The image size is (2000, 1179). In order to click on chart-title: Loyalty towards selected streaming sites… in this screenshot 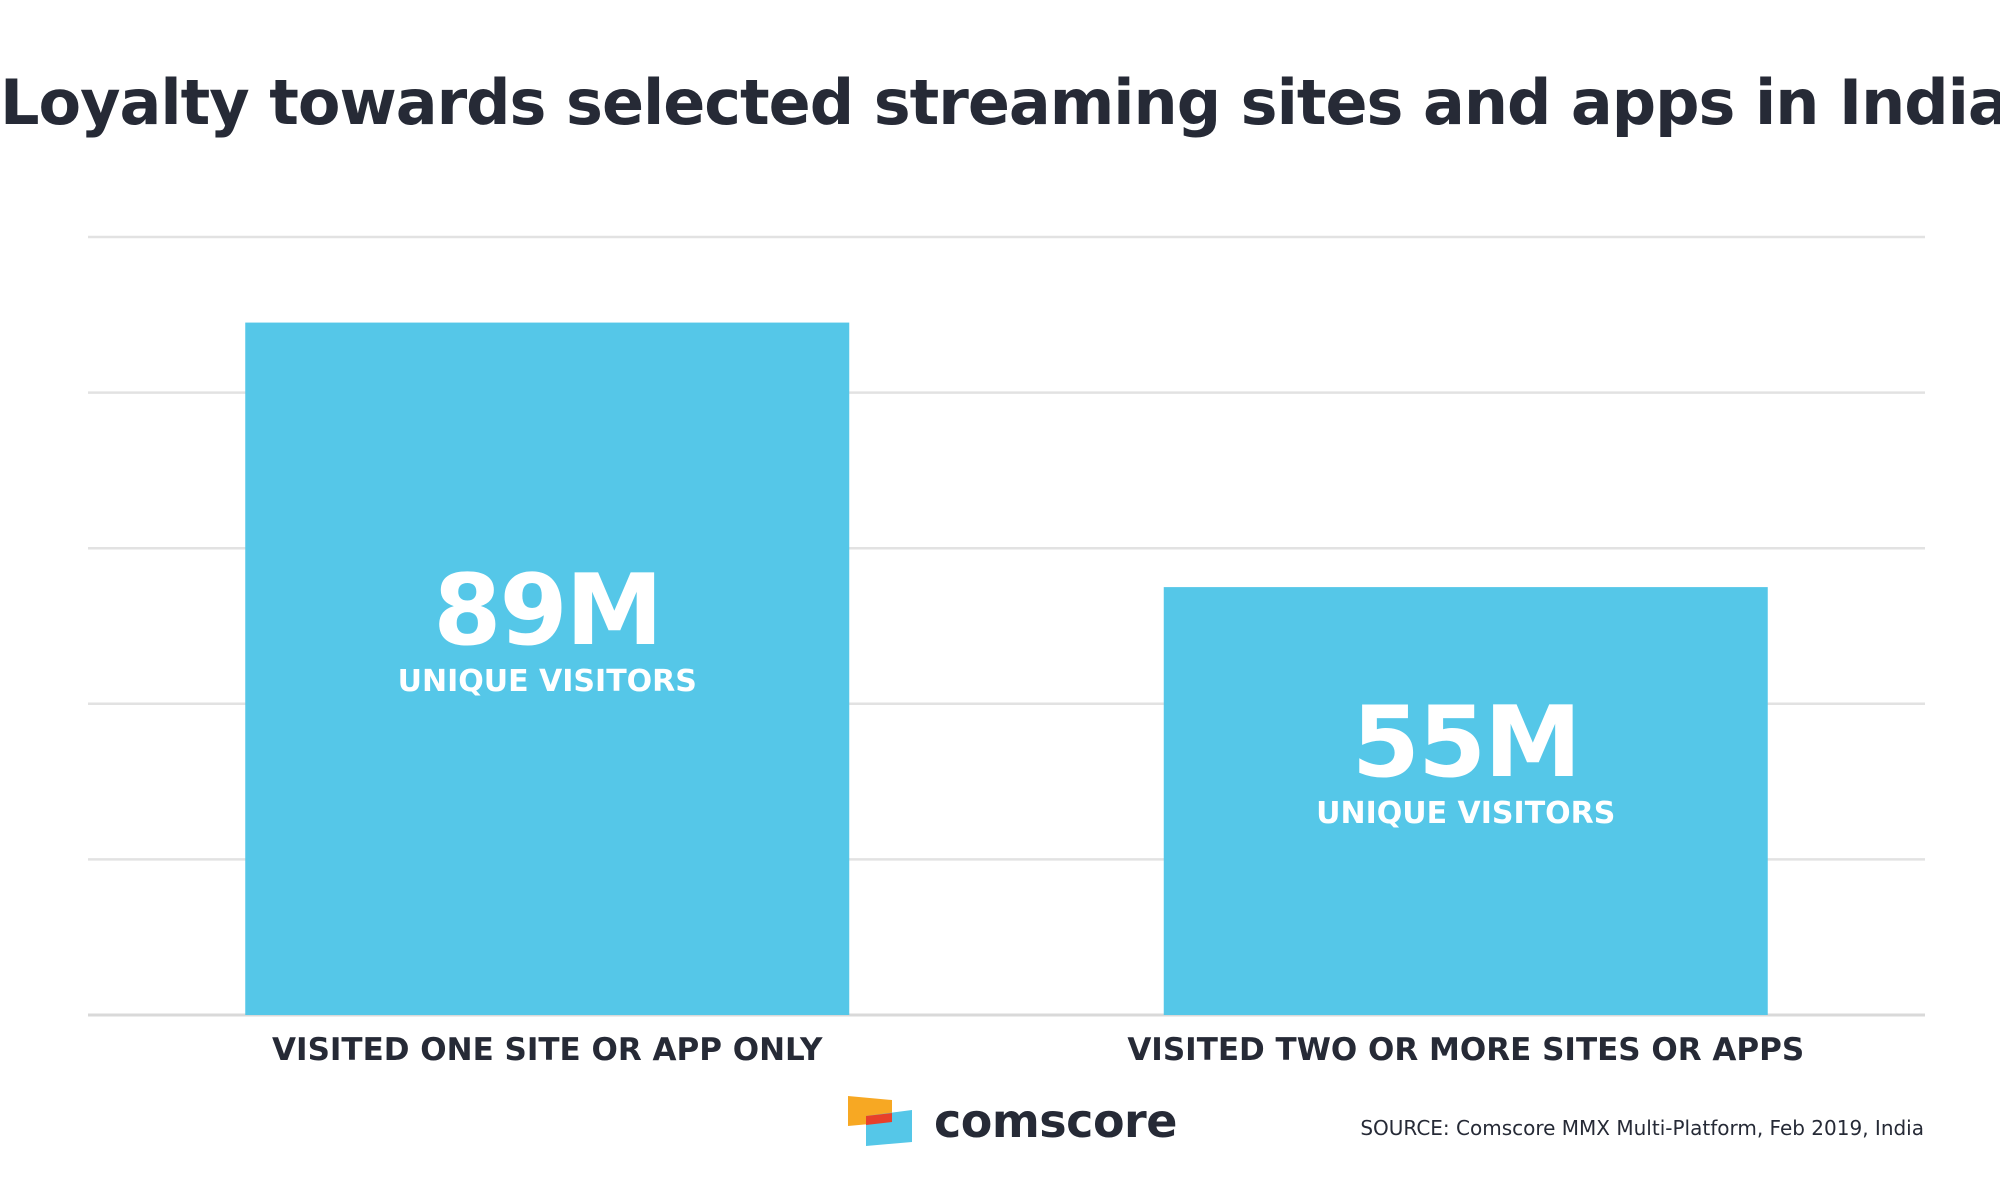, I will do `click(1000, 102)`.